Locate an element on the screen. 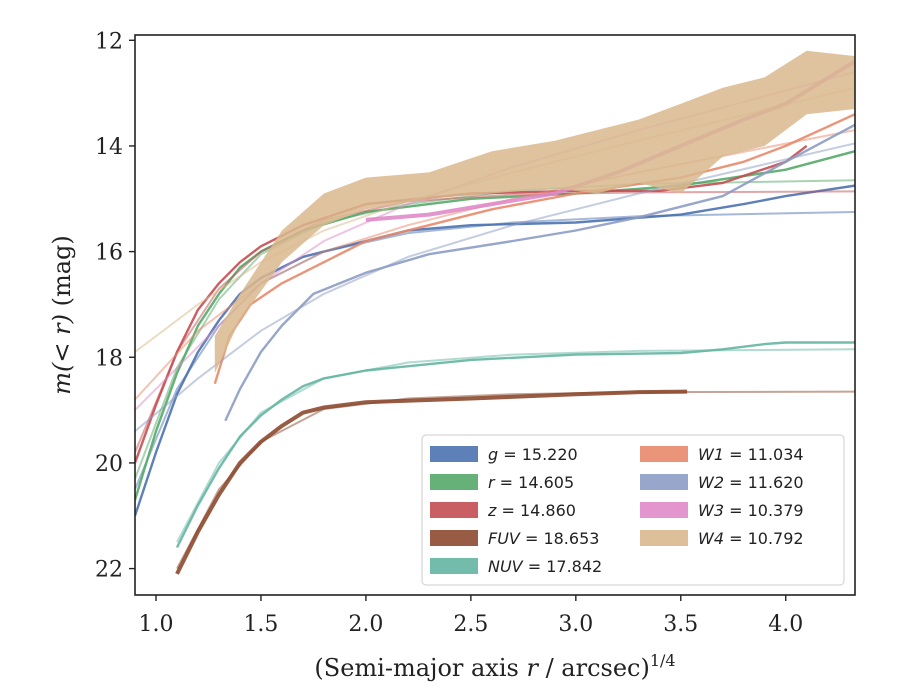 Image resolution: width=900 pixels, height=700 pixels. legend-label-fuv: FUV = 18.653 is located at coordinates (543, 538).